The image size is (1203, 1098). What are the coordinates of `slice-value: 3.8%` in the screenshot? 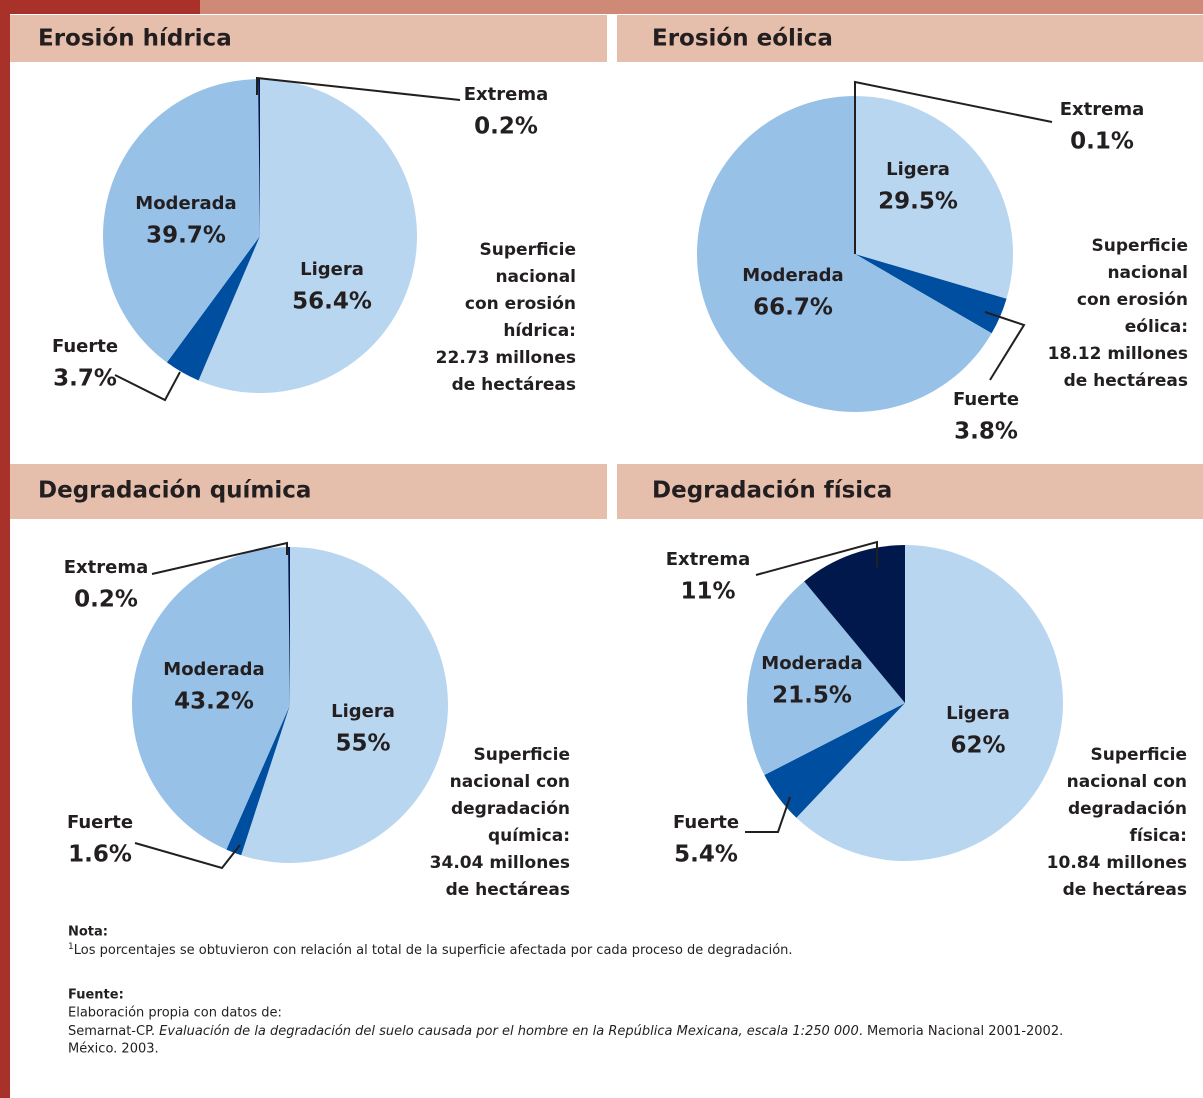 It's located at (986, 432).